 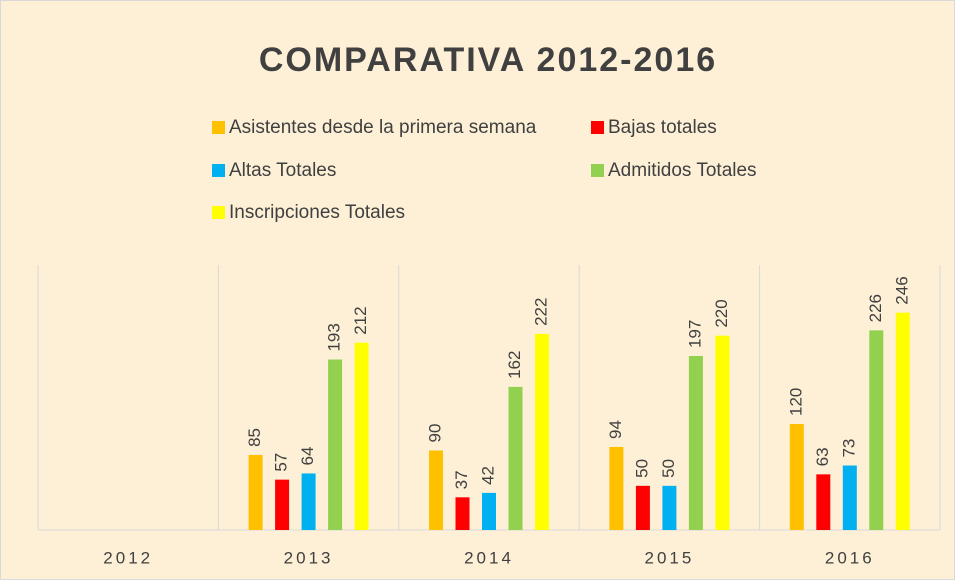 I want to click on data-label: 73, so click(x=848, y=448).